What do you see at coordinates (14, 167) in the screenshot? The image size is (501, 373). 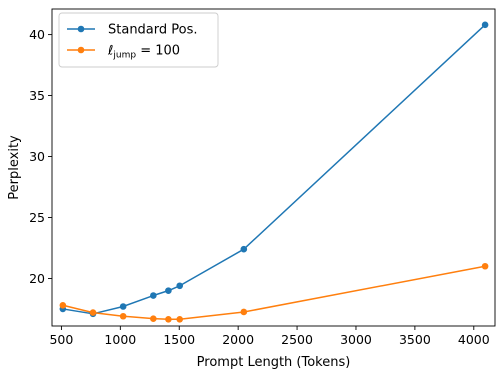 I see `y-axis-label: Perplexity` at bounding box center [14, 167].